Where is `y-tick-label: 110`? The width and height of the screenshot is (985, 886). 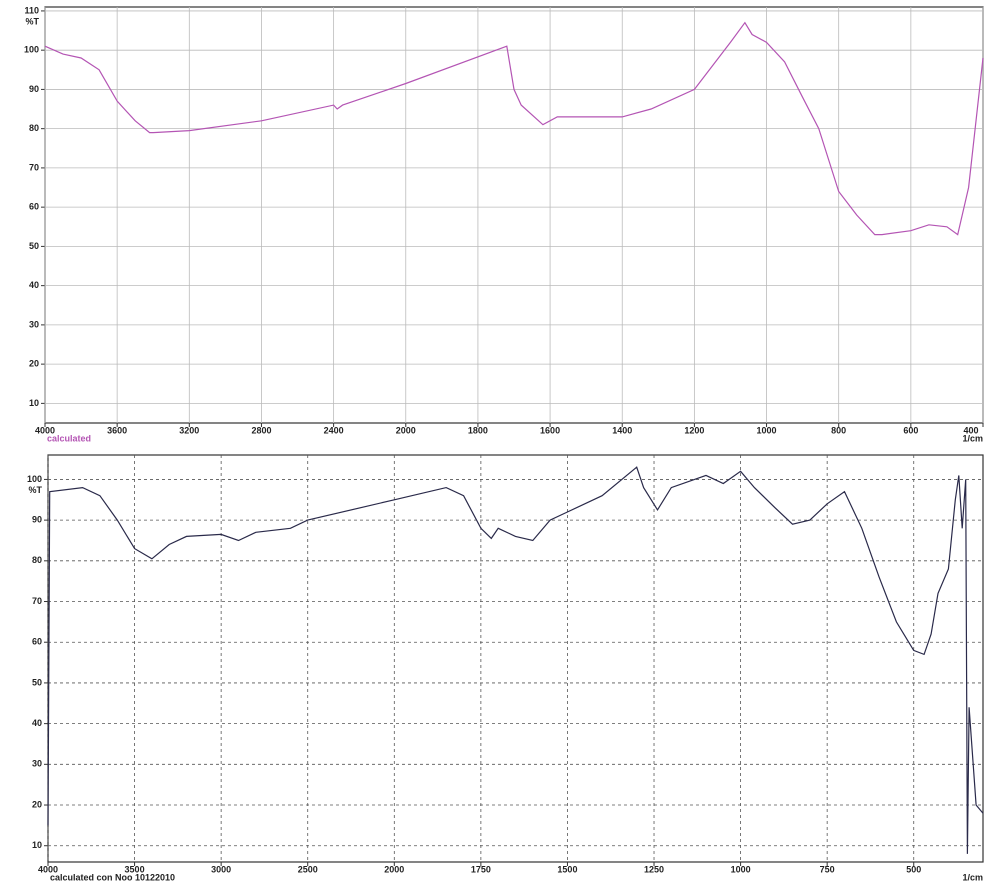 y-tick-label: 110 is located at coordinates (31, 10).